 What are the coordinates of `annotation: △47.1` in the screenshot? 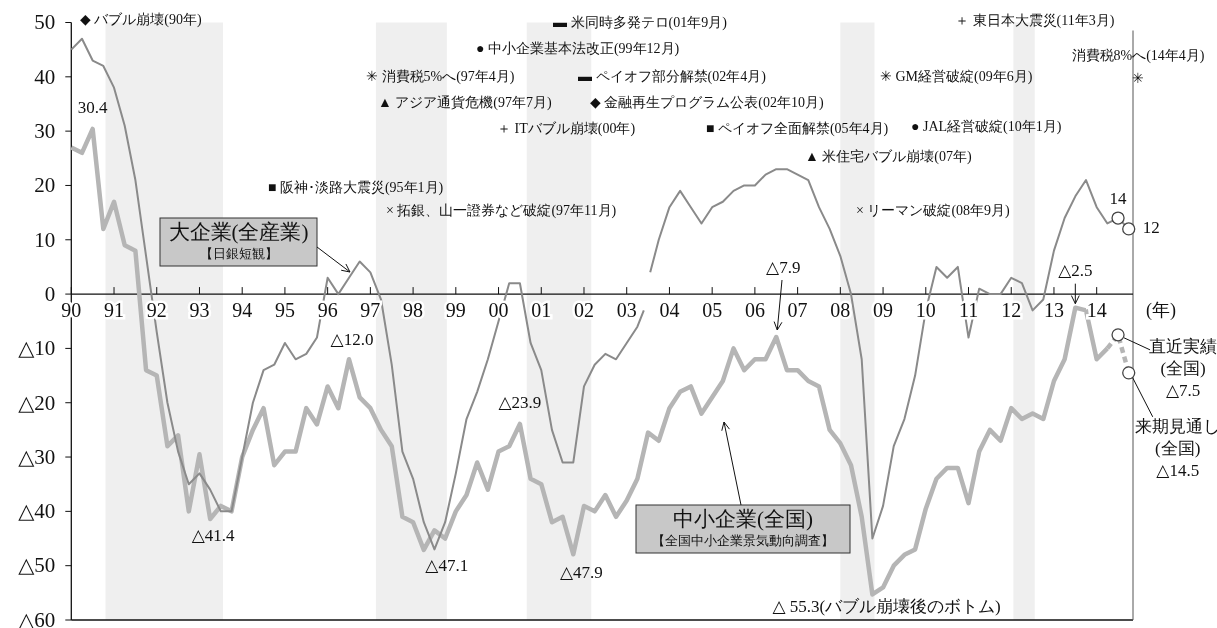 It's located at (447, 565).